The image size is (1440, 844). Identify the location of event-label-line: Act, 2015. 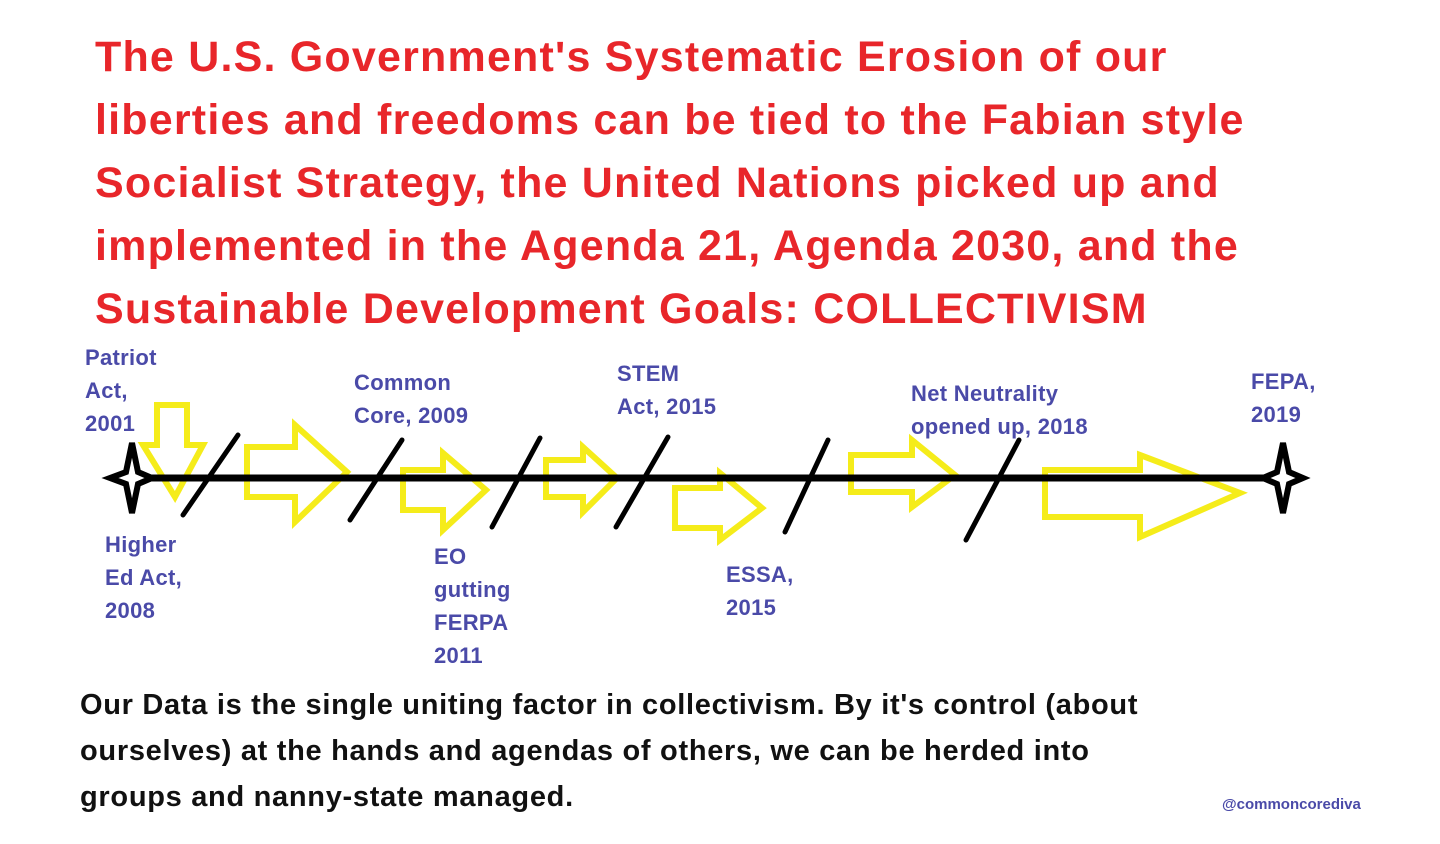
(667, 406).